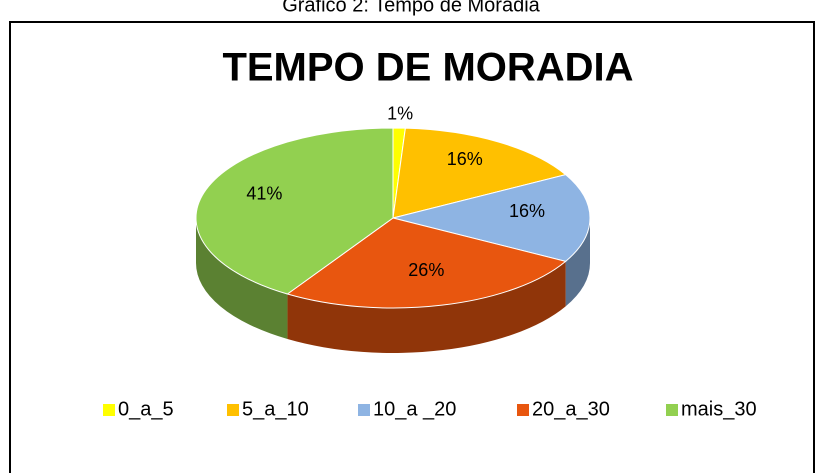 The image size is (823, 473). Describe the element at coordinates (427, 68) in the screenshot. I see `chart-title: TEMPO DE MORADIA` at that location.